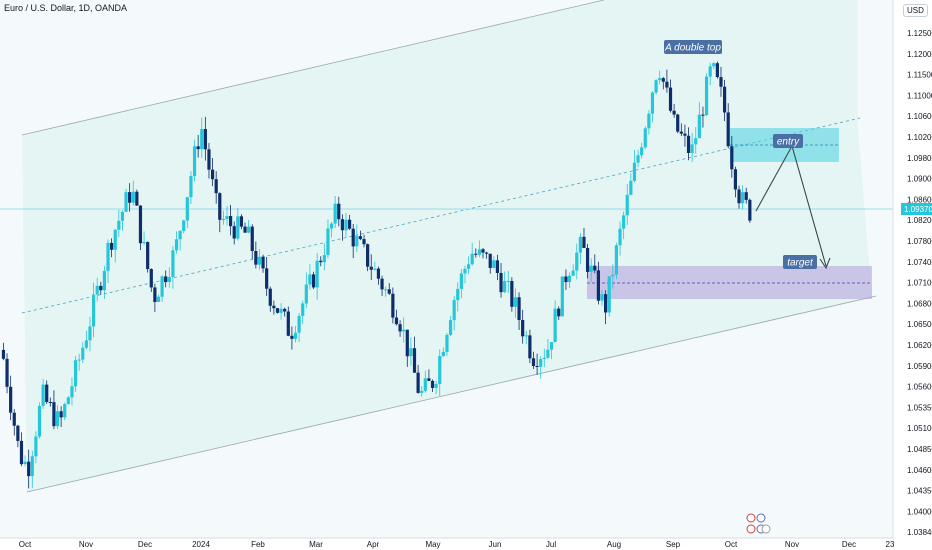  Describe the element at coordinates (800, 262) in the screenshot. I see `target-label: target` at that location.